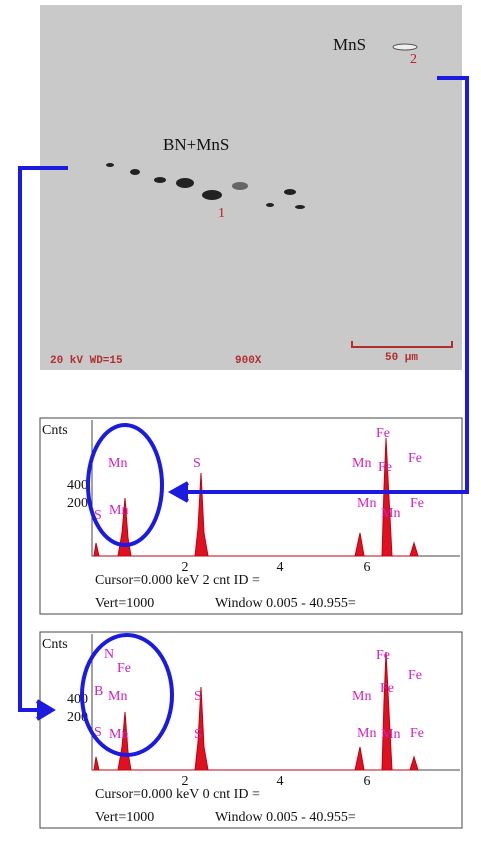 This screenshot has height=847, width=481. What do you see at coordinates (77, 503) in the screenshot?
I see `y-tick-label: 200` at bounding box center [77, 503].